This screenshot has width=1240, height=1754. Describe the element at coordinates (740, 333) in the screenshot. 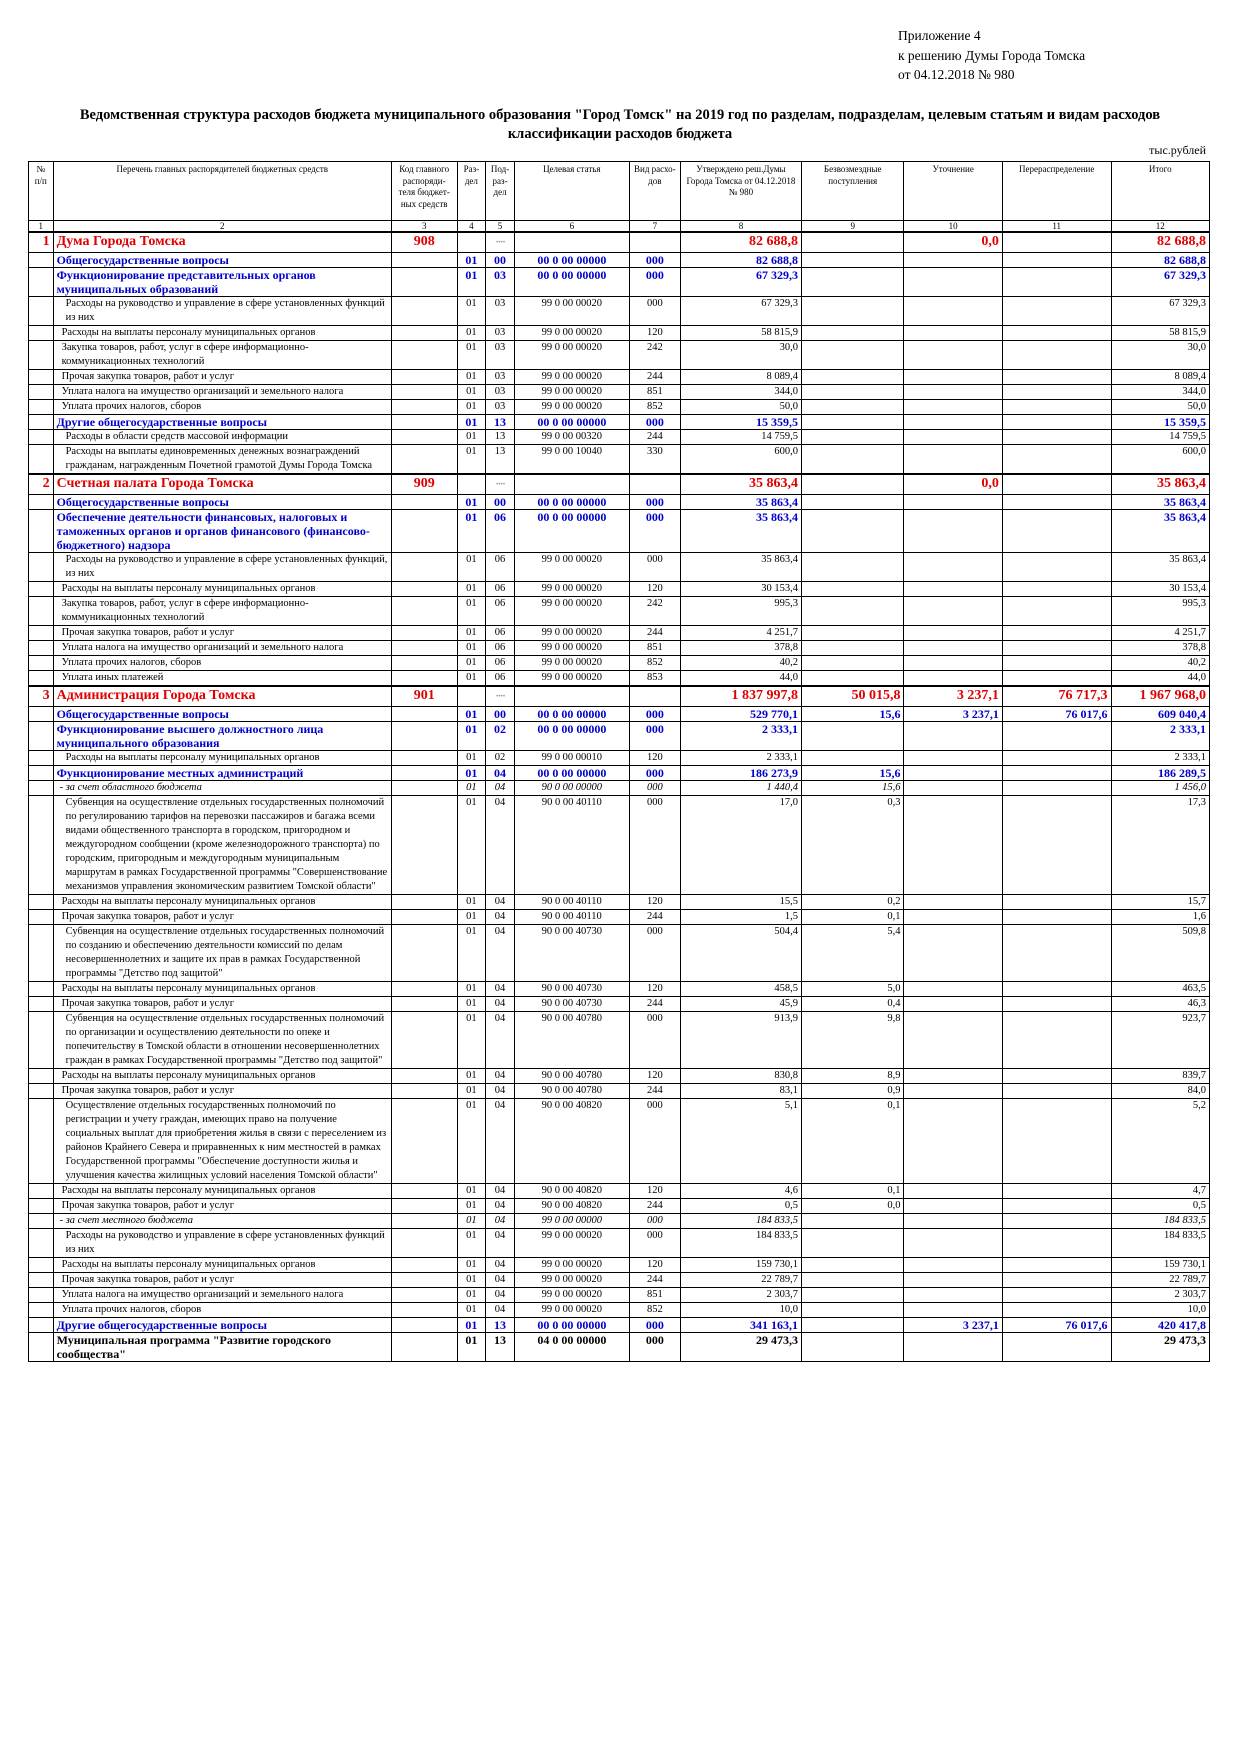

I see `approved-amount: 58 815,9` at that location.